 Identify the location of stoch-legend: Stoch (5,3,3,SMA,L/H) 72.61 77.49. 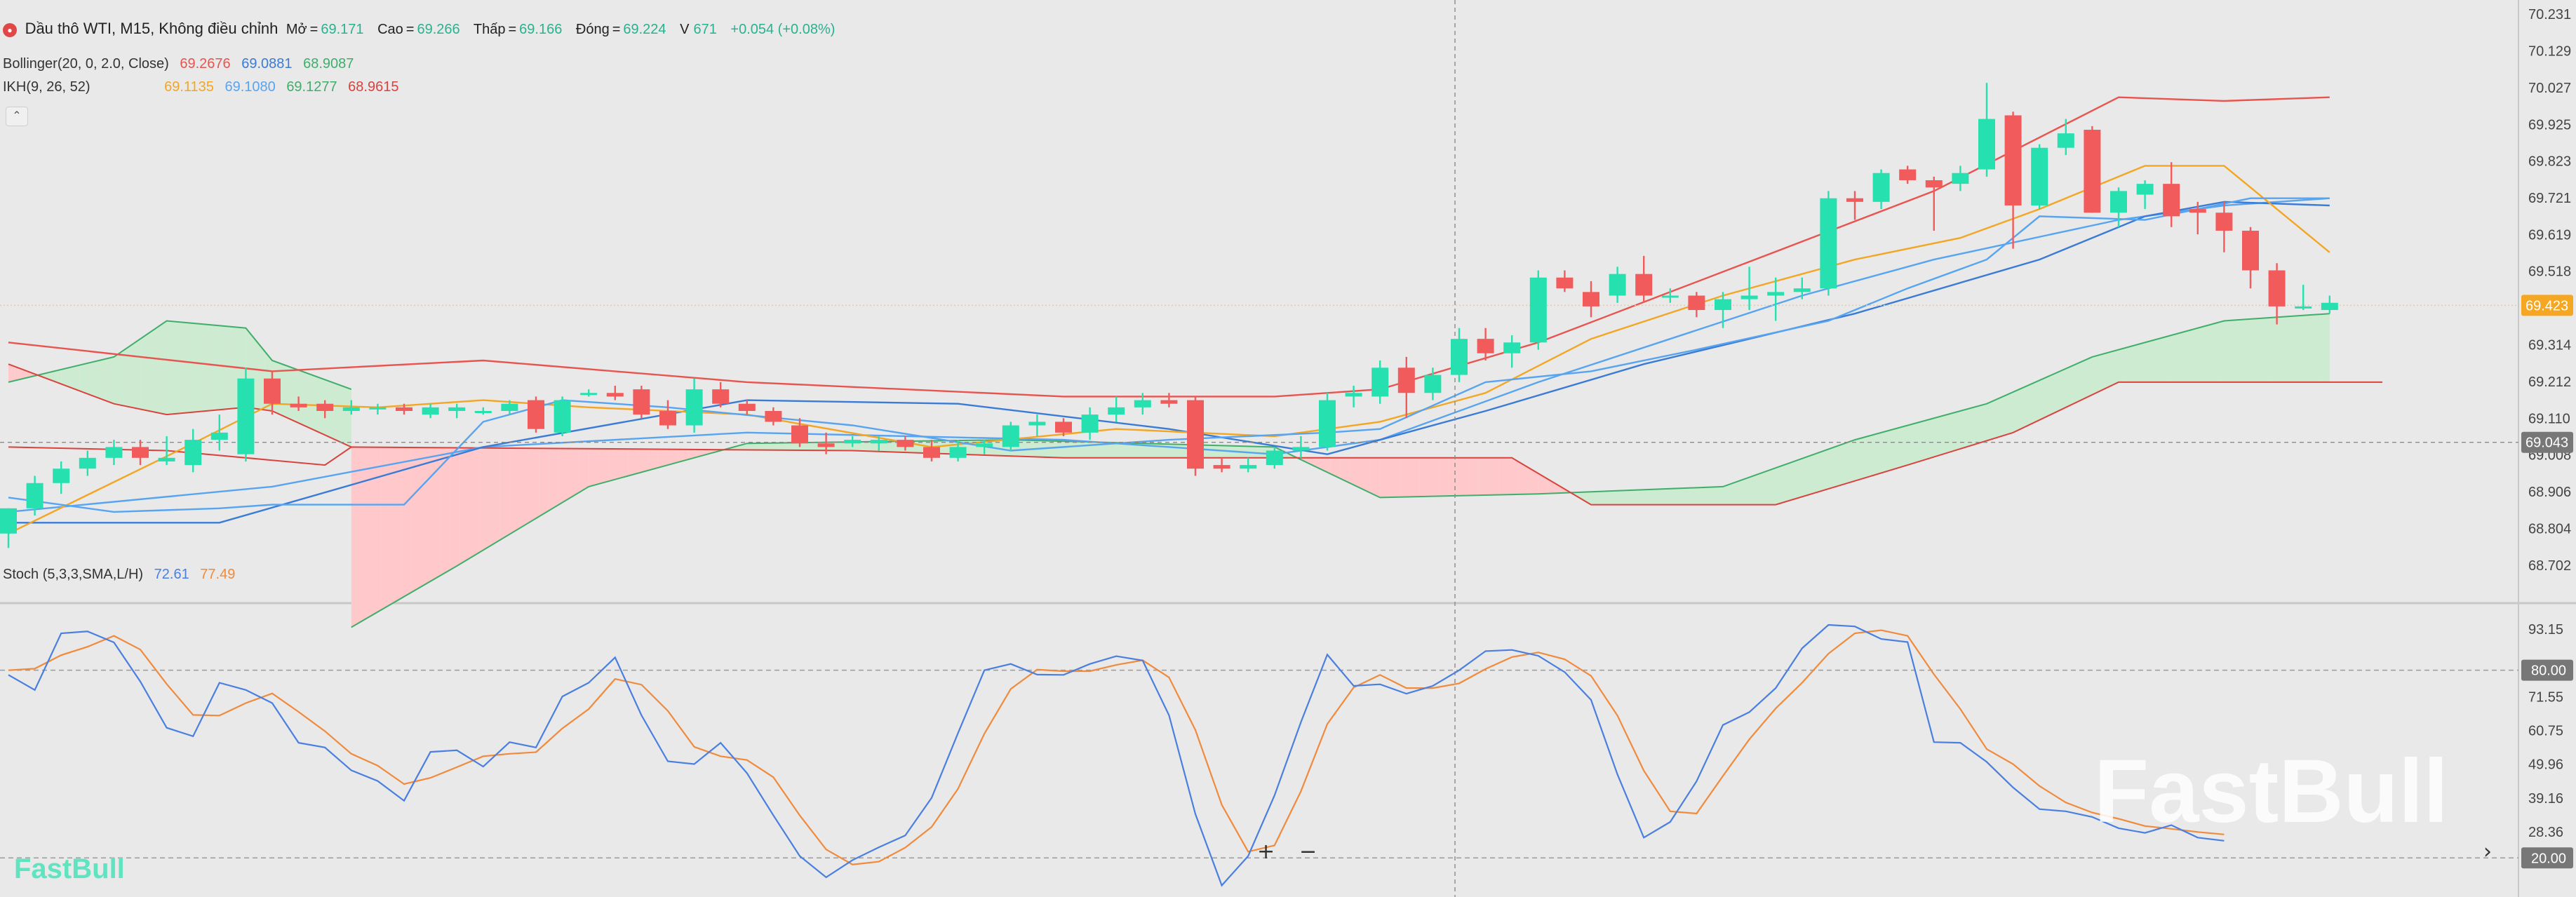
(122, 575).